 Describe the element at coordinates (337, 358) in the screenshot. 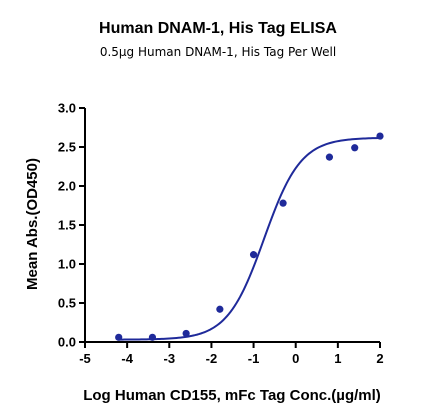

I see `x-tick-label: 1` at that location.